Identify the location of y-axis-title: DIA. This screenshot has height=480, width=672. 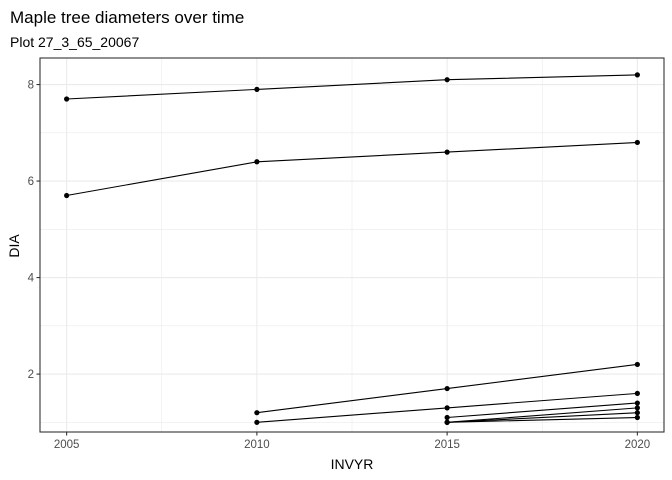
(14, 246).